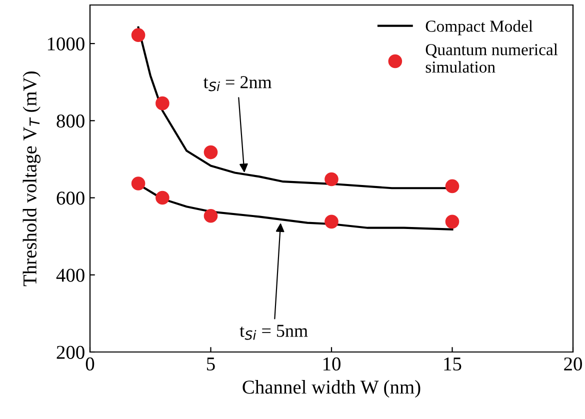 The image size is (585, 419). I want to click on y-axis-title: Threshold voltage V$_{T}$ (mV), so click(31, 179).